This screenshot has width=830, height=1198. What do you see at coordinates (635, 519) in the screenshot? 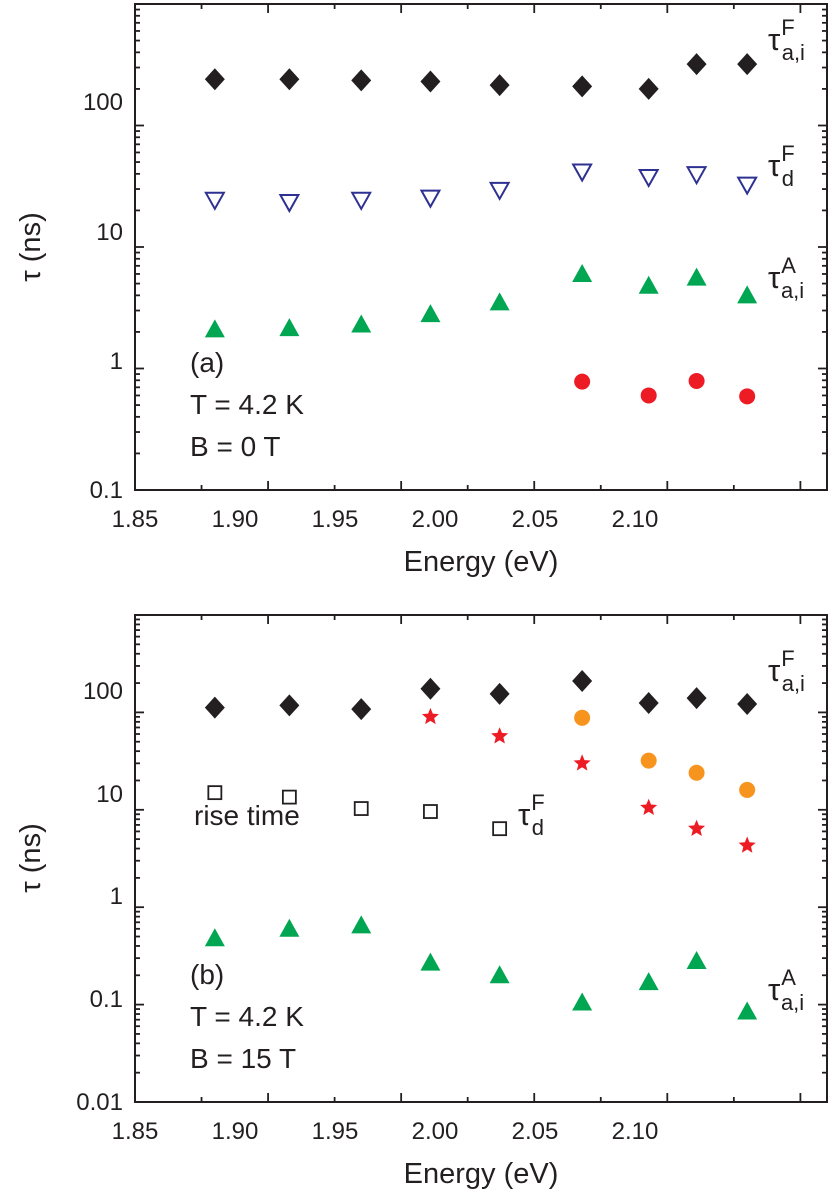
I see `panel-a-x-tick-label: 2.10` at bounding box center [635, 519].